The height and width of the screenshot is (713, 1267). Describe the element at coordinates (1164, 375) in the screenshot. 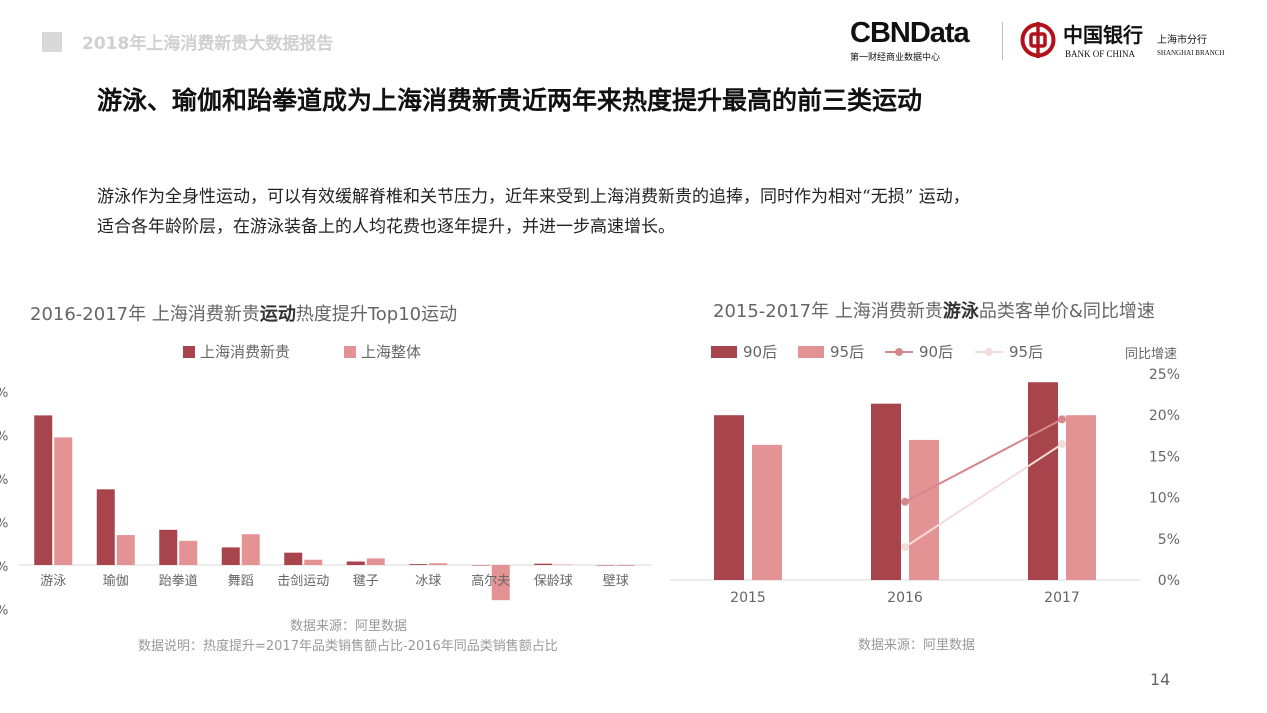

I see `y2-tick-label: 25%` at that location.